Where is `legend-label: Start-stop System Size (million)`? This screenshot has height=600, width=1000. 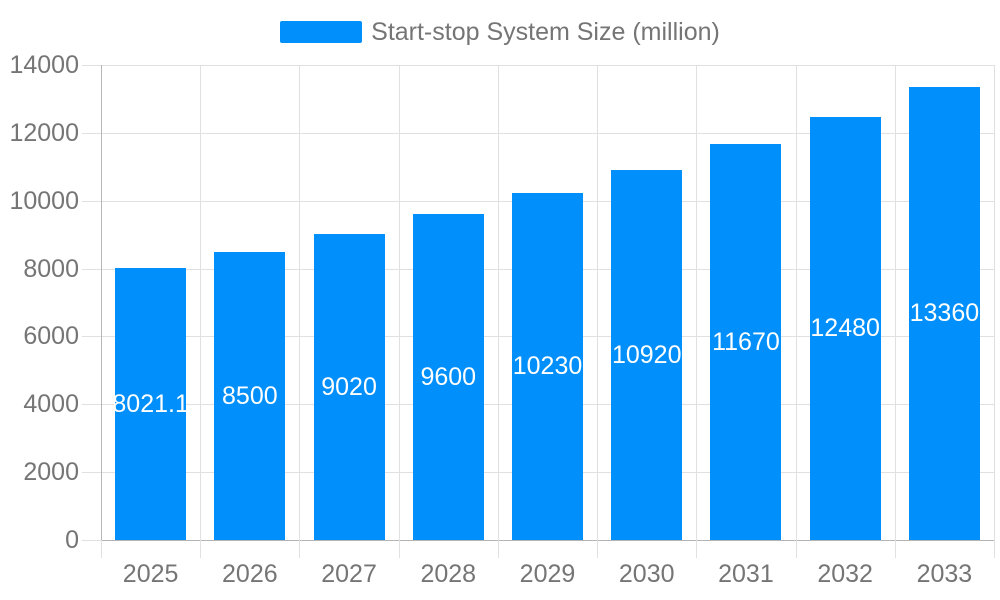 legend-label: Start-stop System Size (million) is located at coordinates (545, 31).